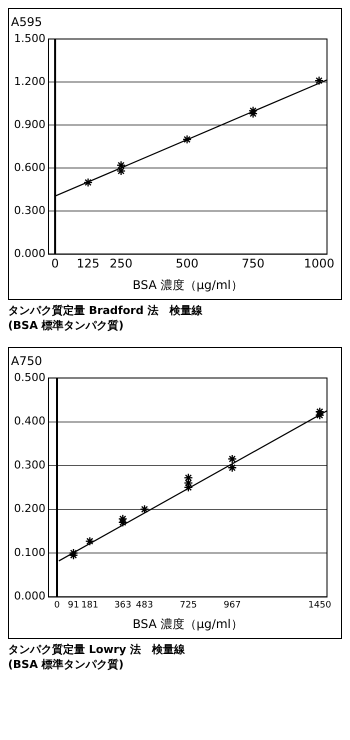  Describe the element at coordinates (232, 605) in the screenshot. I see `x-tick-label: 967` at that location.